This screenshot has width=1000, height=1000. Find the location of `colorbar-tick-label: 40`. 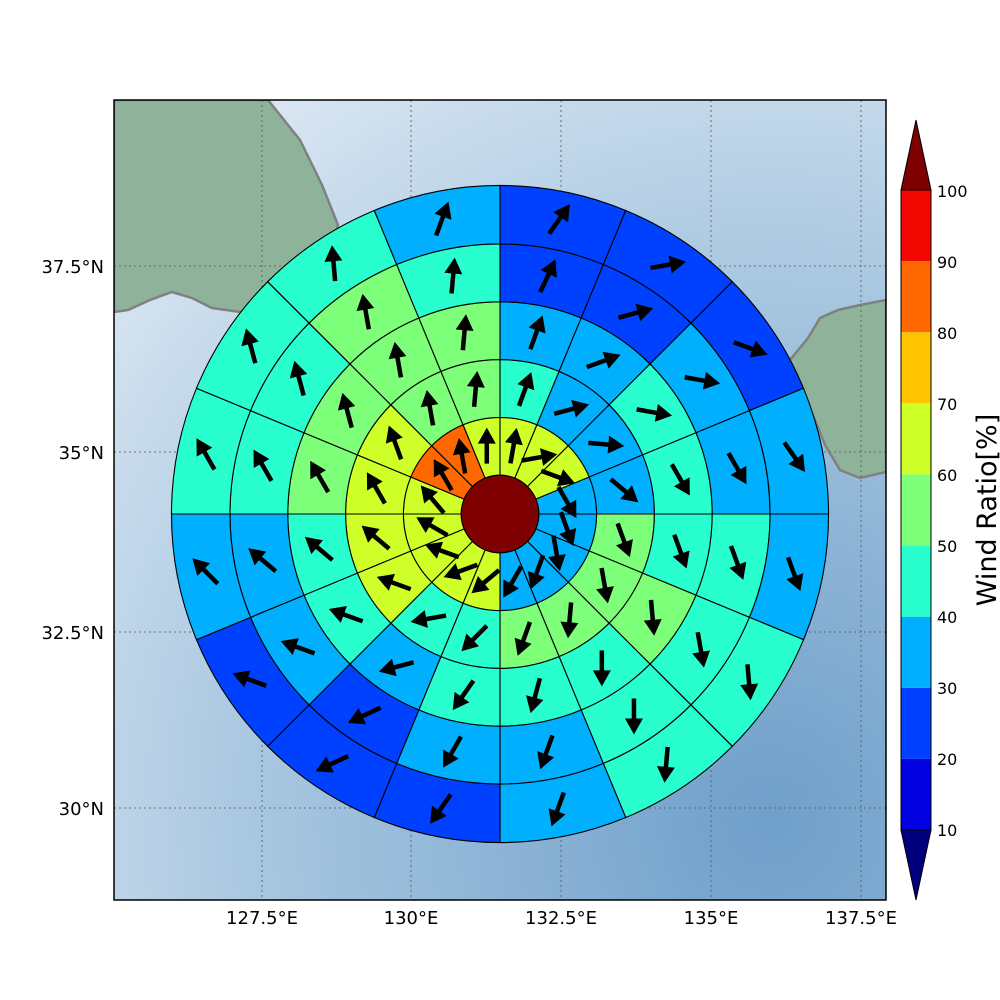

colorbar-tick-label: 40 is located at coordinates (947, 617).